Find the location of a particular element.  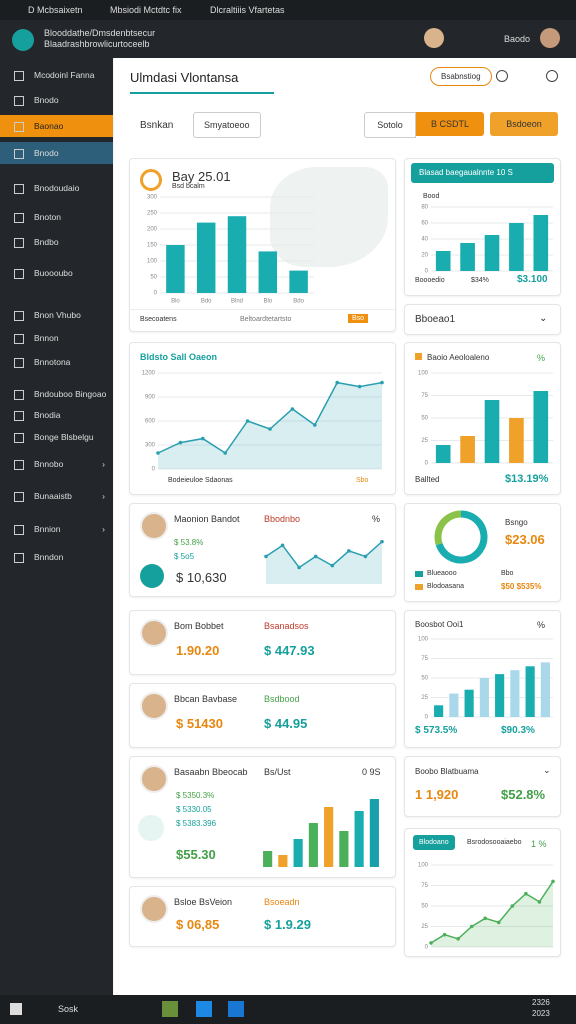

taskbar: Sosk 2326 2023 is located at coordinates (288, 1009).